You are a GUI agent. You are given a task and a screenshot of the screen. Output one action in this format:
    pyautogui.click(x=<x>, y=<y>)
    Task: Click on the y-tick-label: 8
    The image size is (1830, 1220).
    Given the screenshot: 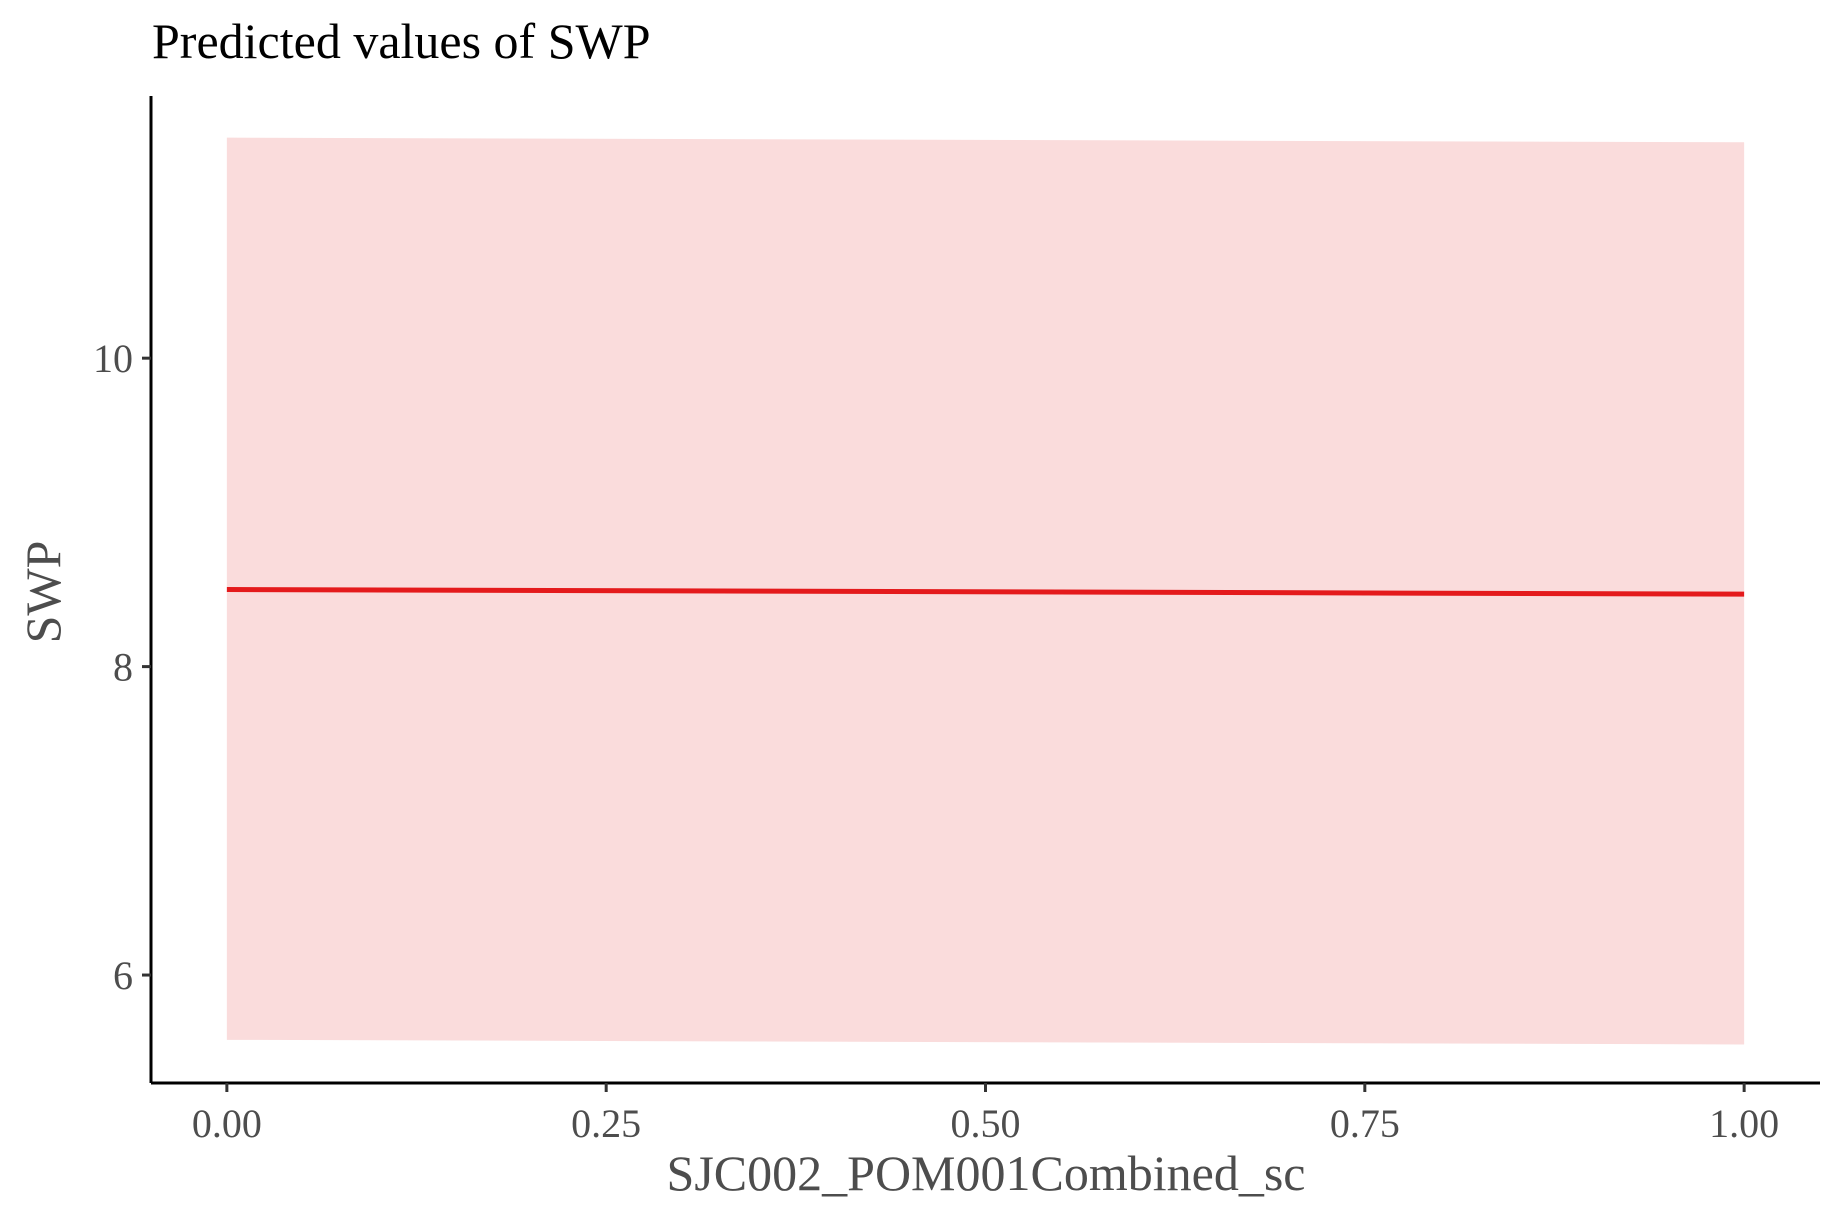 What is the action you would take?
    pyautogui.click(x=123, y=667)
    